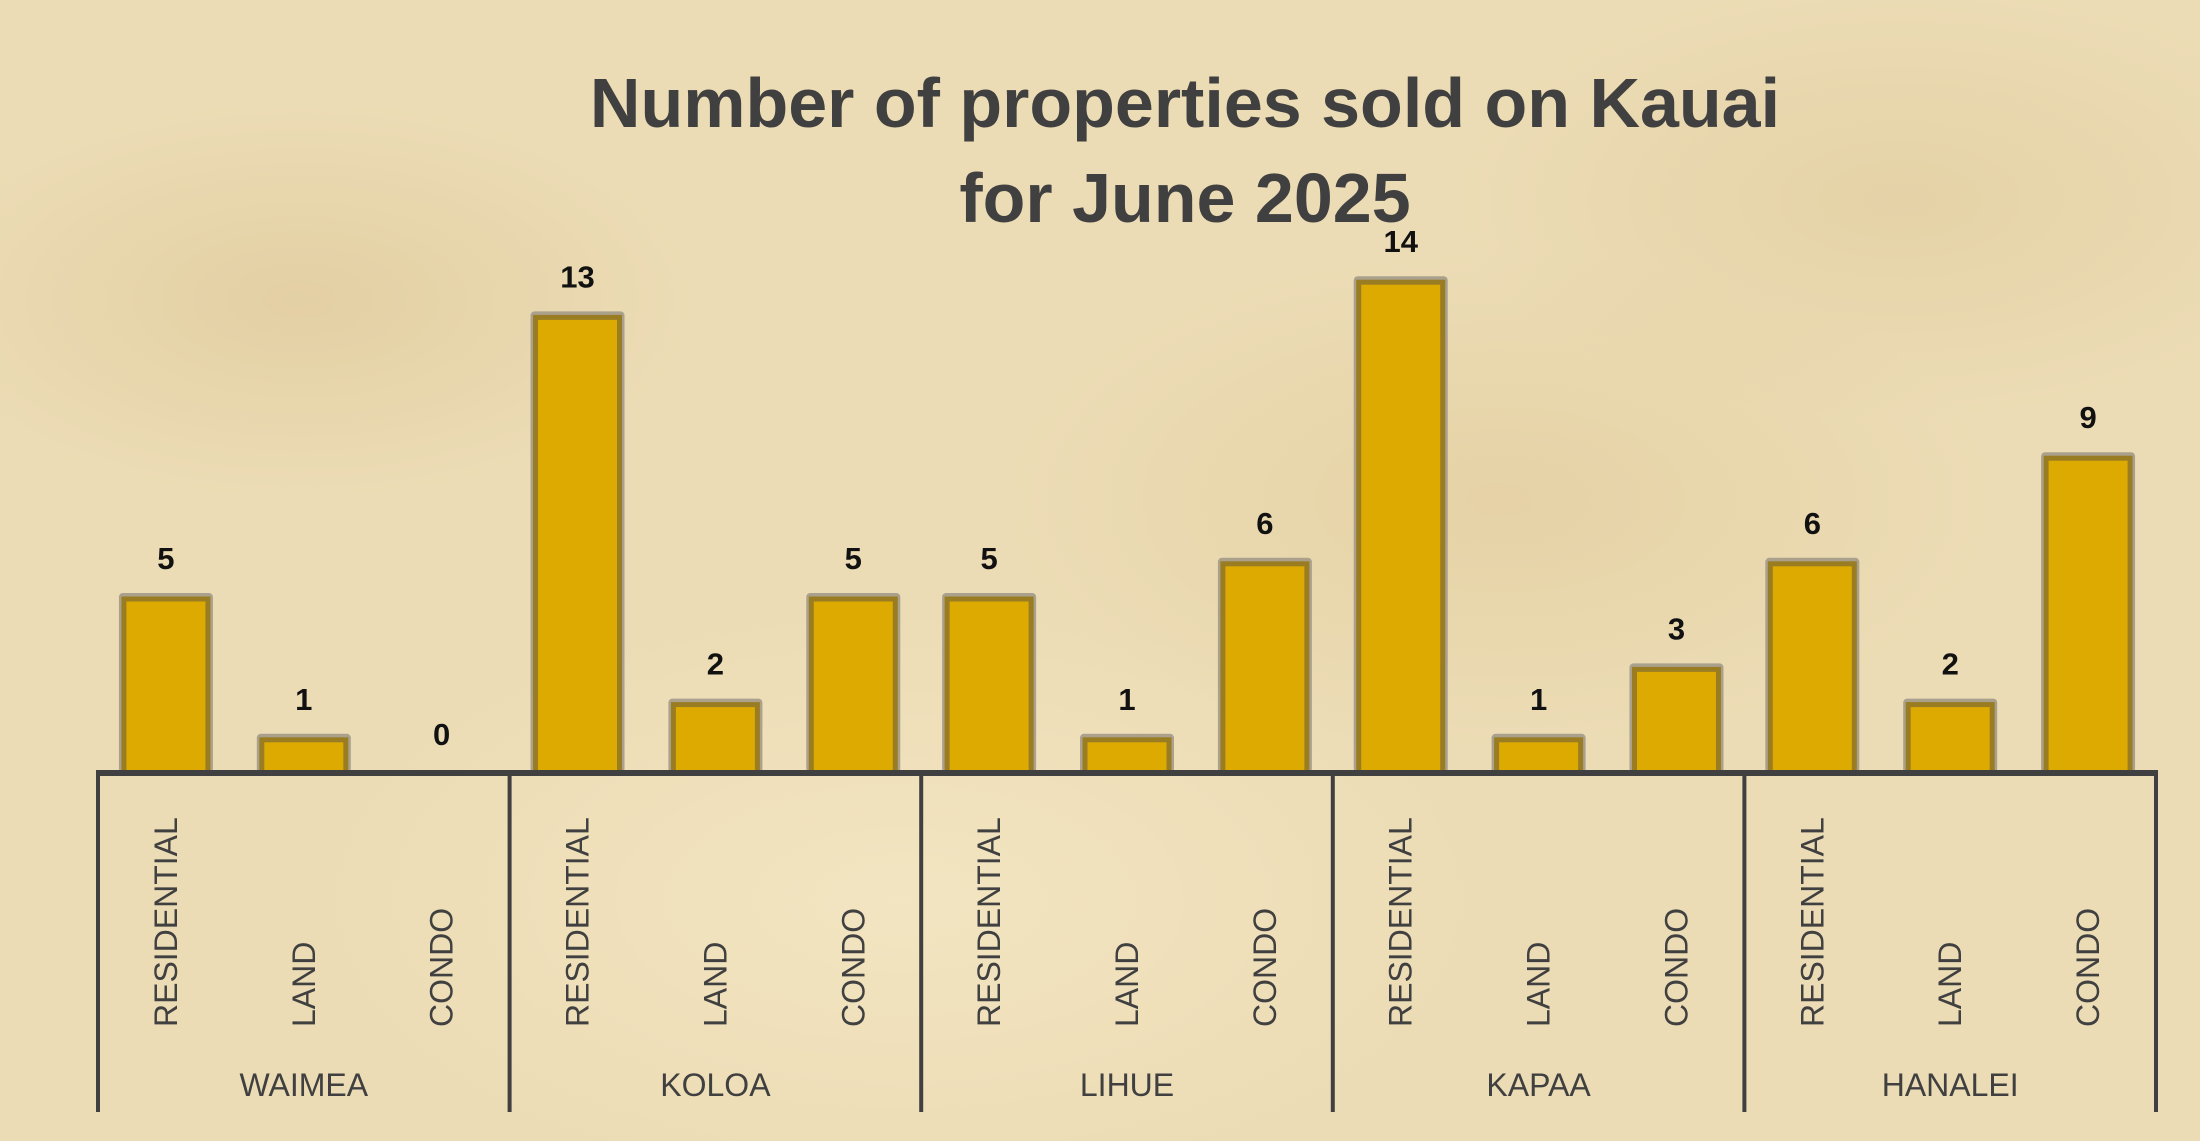  What do you see at coordinates (1950, 1085) in the screenshot?
I see `group-label: HANALEI` at bounding box center [1950, 1085].